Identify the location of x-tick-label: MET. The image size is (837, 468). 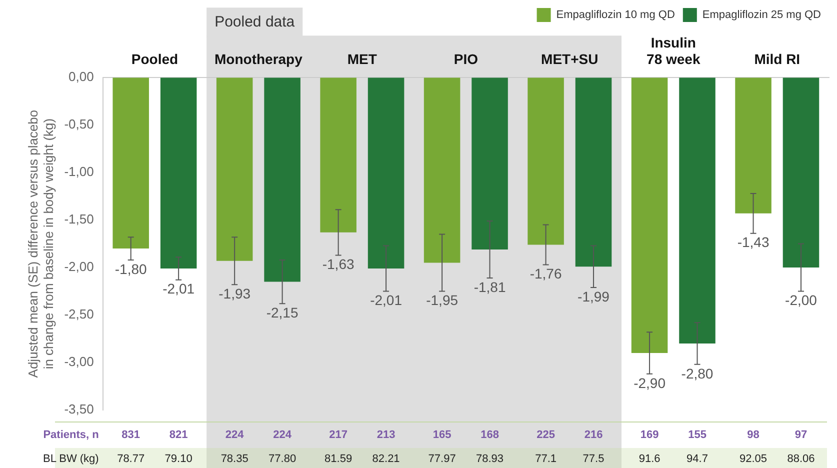
(362, 59).